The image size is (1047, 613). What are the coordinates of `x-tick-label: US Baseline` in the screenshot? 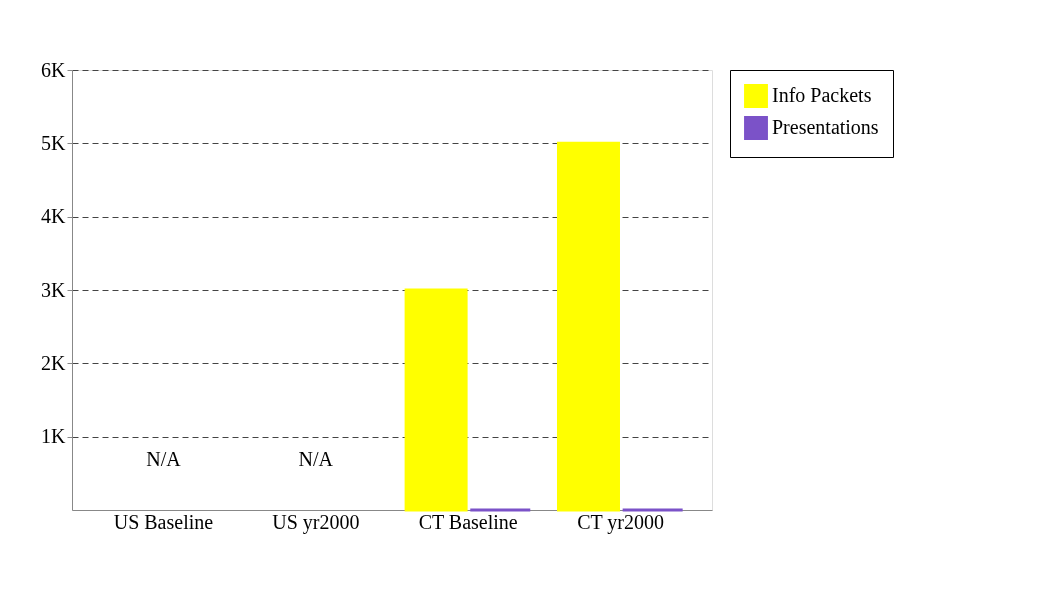 It's located at (163, 521).